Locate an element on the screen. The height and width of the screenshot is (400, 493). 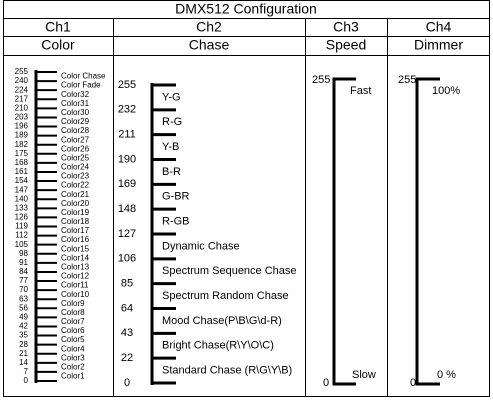
bottom-label: Slow is located at coordinates (364, 375).